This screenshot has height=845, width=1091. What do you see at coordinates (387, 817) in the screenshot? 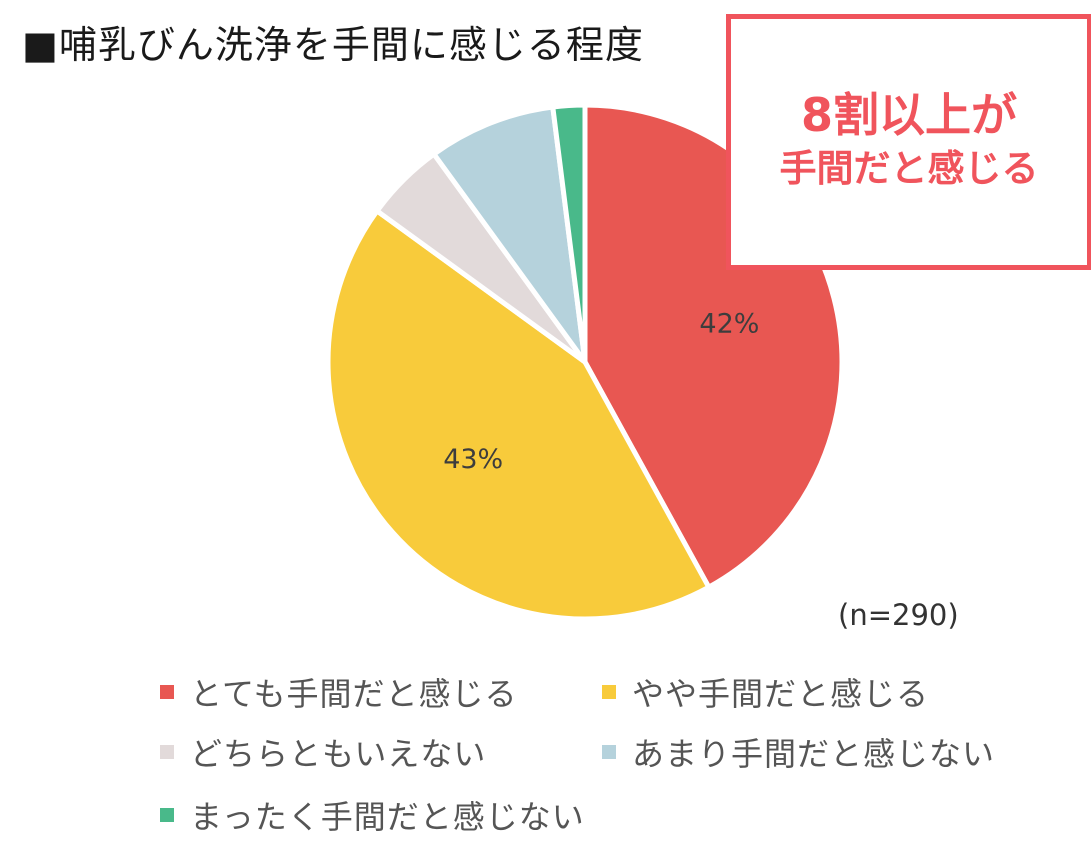
I see `legend-label: まったく手間だと感じない` at bounding box center [387, 817].